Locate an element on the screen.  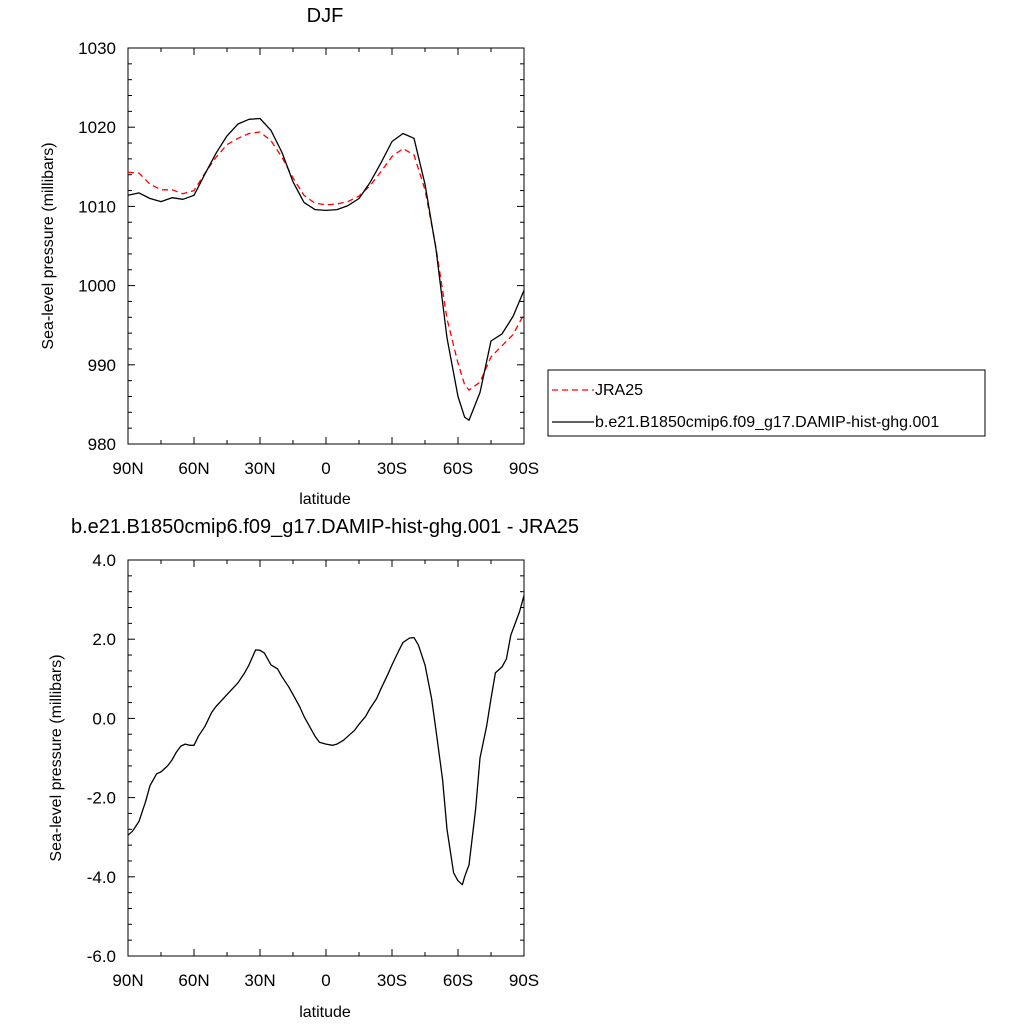
series-line-difference is located at coordinates (326, 740).